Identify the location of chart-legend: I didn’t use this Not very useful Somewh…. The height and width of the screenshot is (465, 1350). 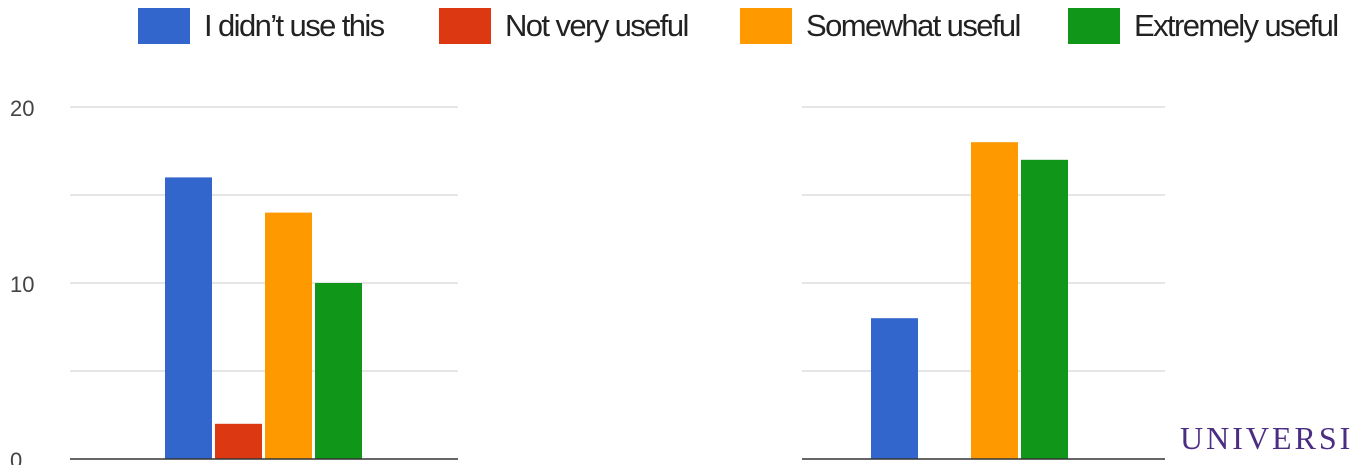
(675, 26).